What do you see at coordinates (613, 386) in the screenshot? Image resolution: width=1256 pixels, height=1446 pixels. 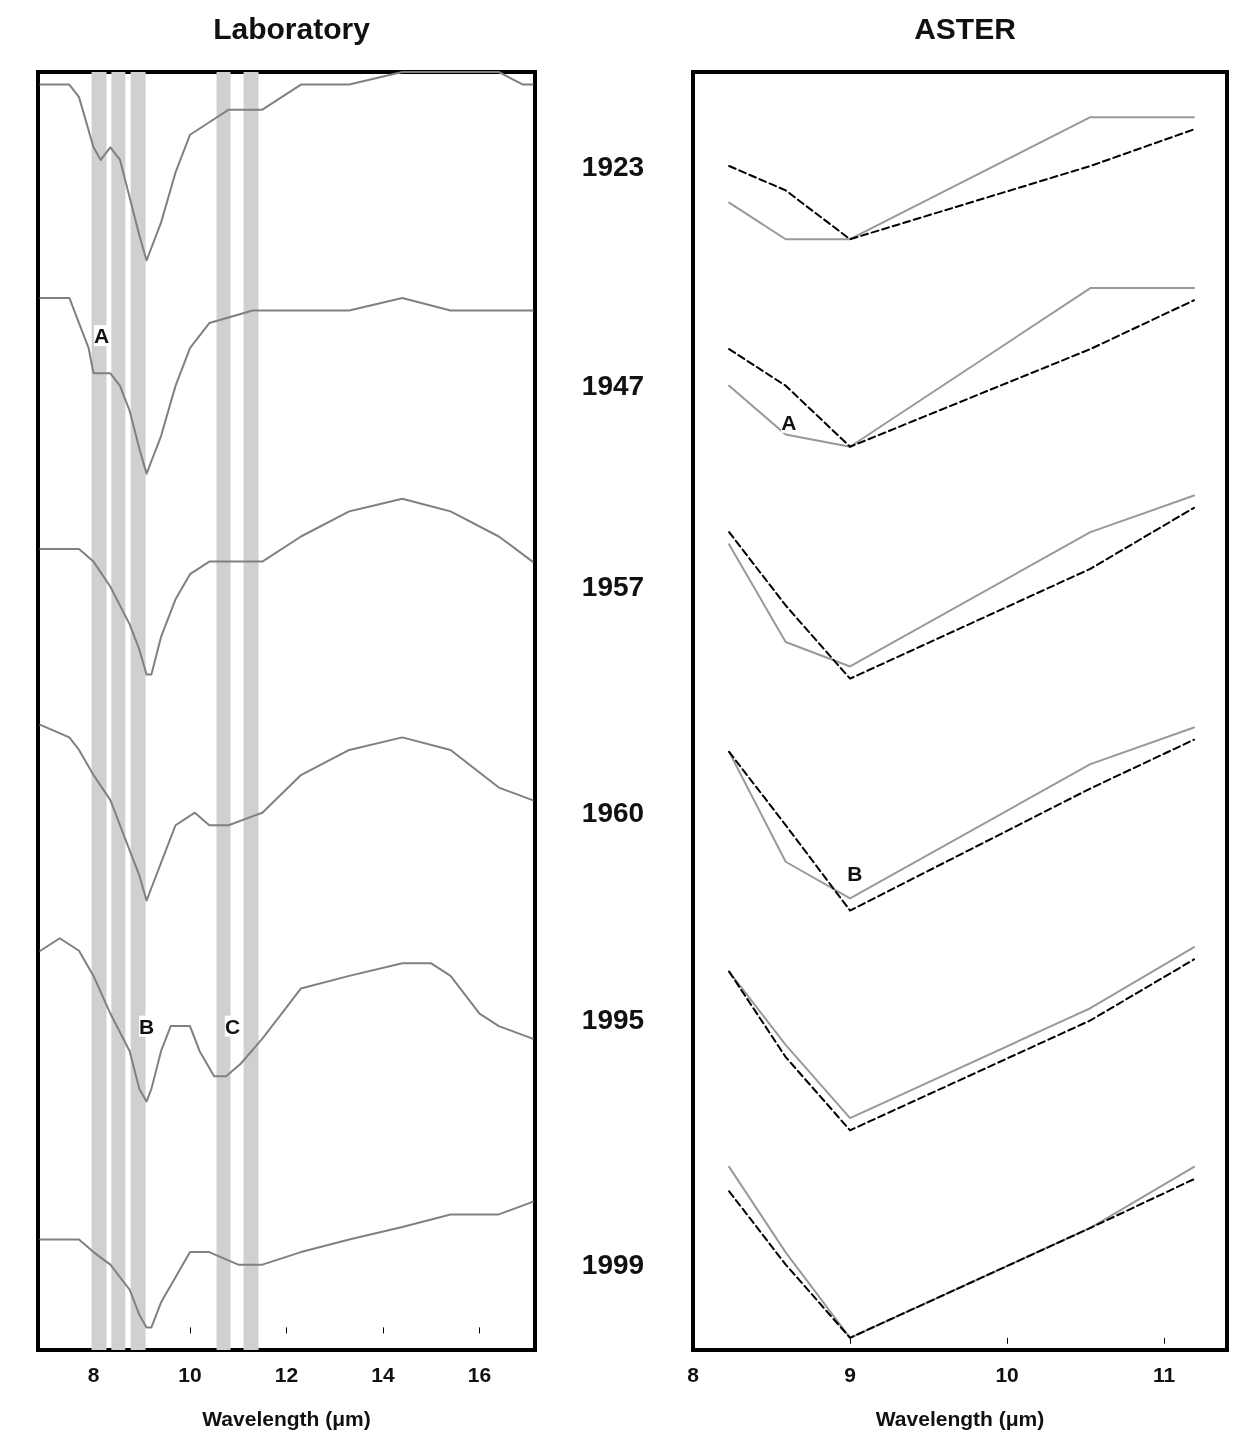 I see `text: 1947` at bounding box center [613, 386].